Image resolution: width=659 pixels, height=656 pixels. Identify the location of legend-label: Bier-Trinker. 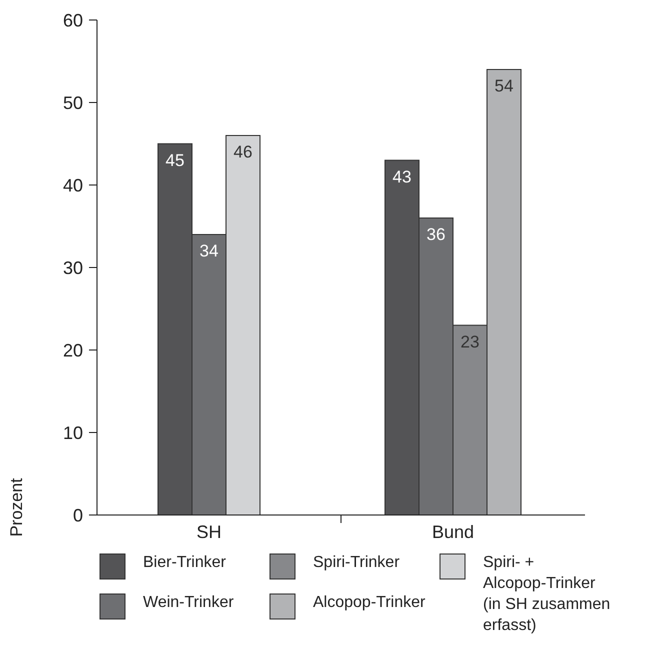
(185, 562).